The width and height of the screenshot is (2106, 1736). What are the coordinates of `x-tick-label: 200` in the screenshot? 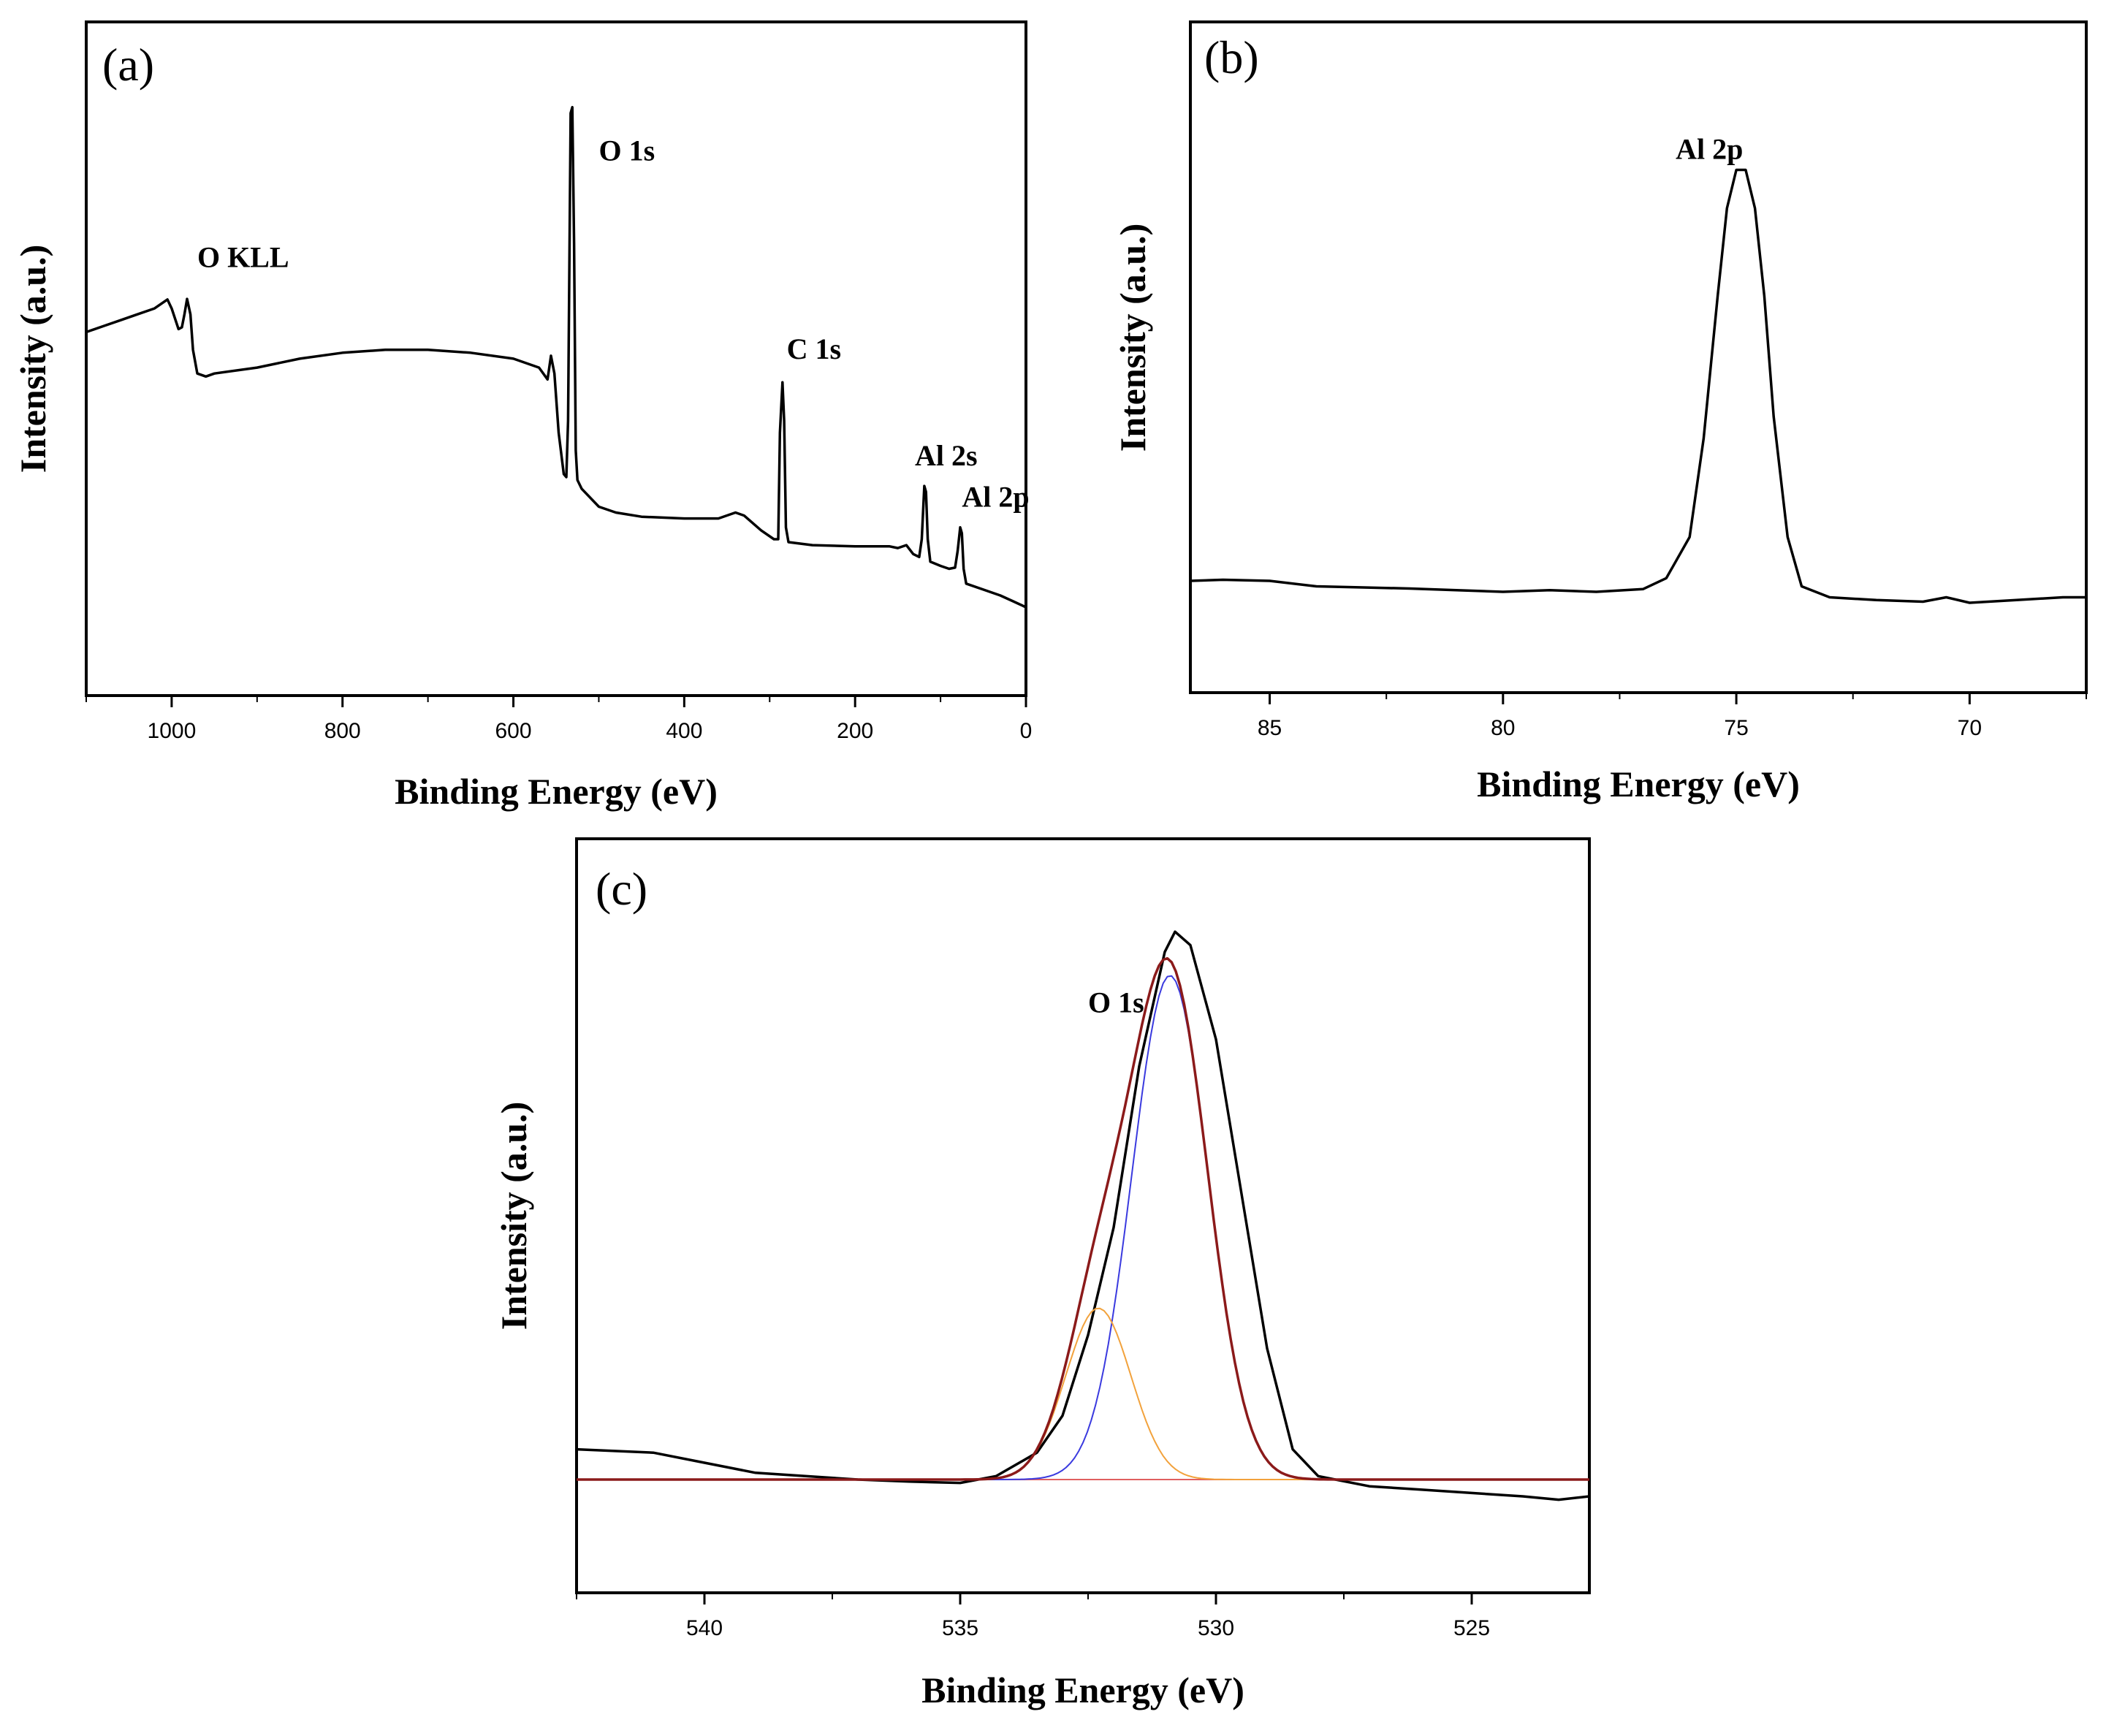 It's located at (855, 731).